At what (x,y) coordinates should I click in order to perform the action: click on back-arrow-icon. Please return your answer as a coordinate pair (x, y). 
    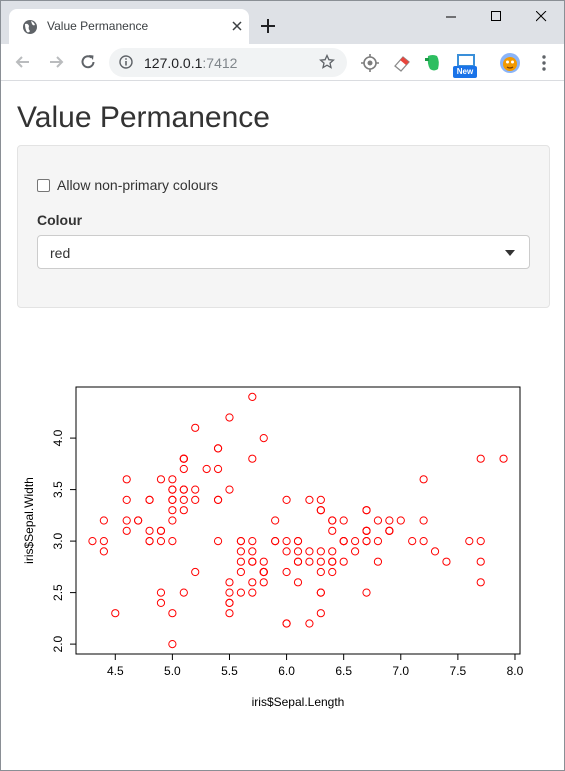
    Looking at the image, I should click on (23, 62).